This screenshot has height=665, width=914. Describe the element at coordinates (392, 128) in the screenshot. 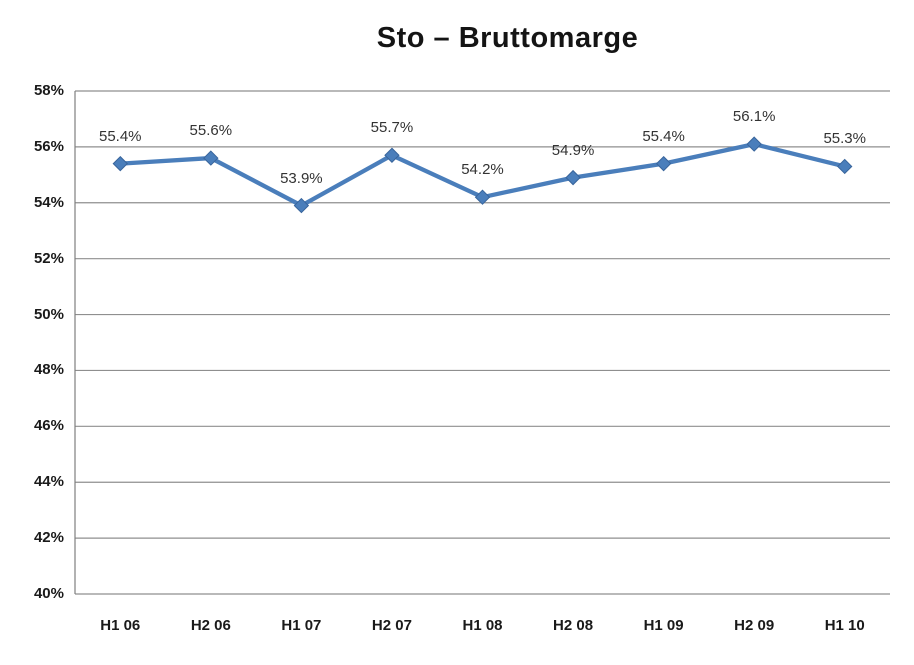

I see `data-label: 55.7%` at that location.